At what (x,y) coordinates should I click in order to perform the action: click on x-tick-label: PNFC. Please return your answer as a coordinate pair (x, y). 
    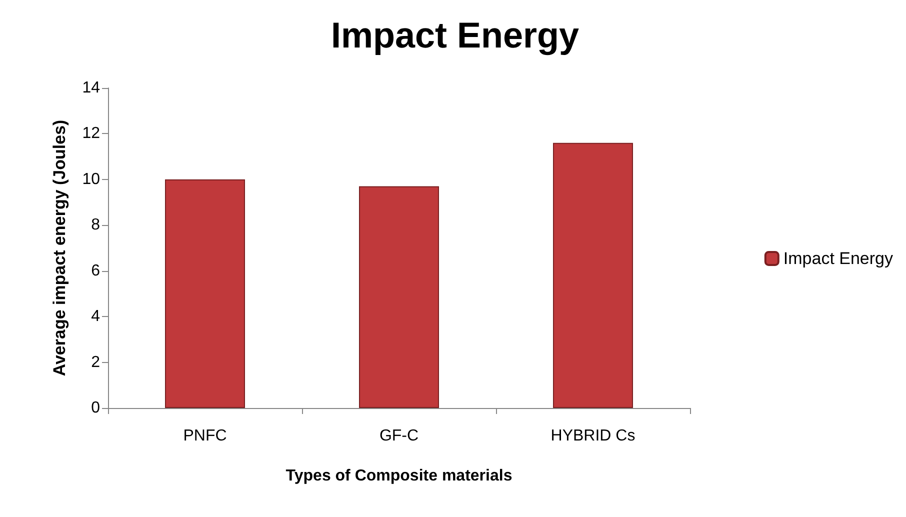
    Looking at the image, I should click on (205, 436).